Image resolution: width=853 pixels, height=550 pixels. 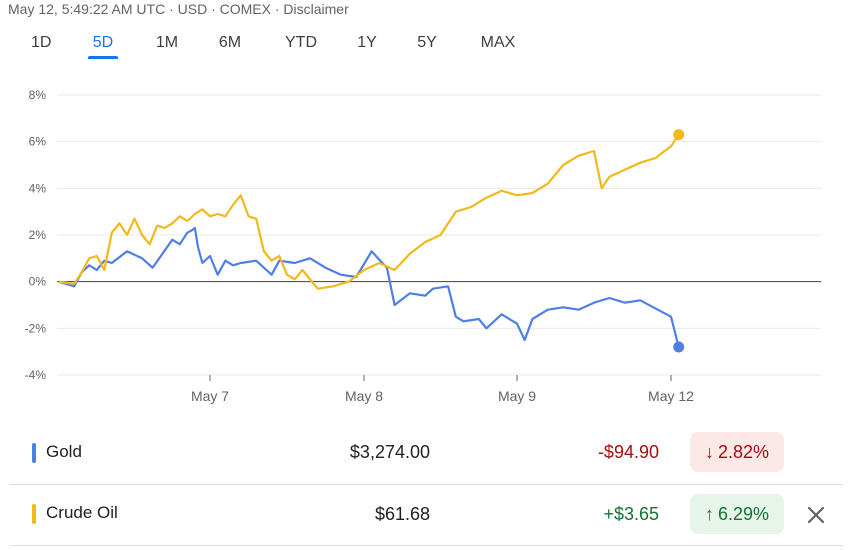 I want to click on tab-label: 1D, so click(x=41, y=42).